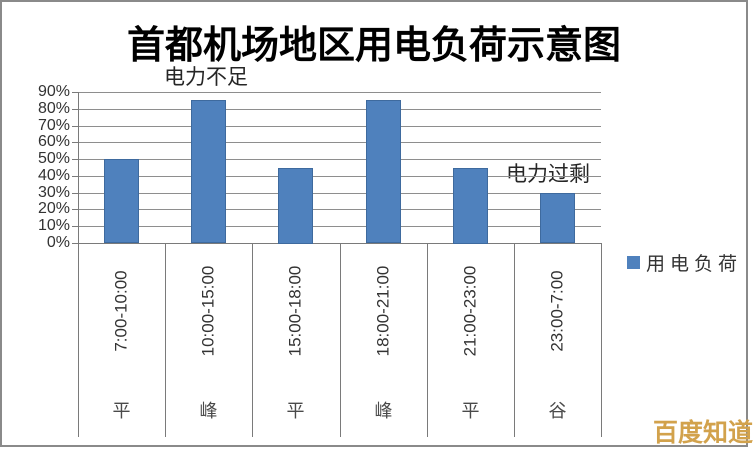 Image resolution: width=753 pixels, height=451 pixels. Describe the element at coordinates (53, 208) in the screenshot. I see `y-axis-label: 20%` at that location.